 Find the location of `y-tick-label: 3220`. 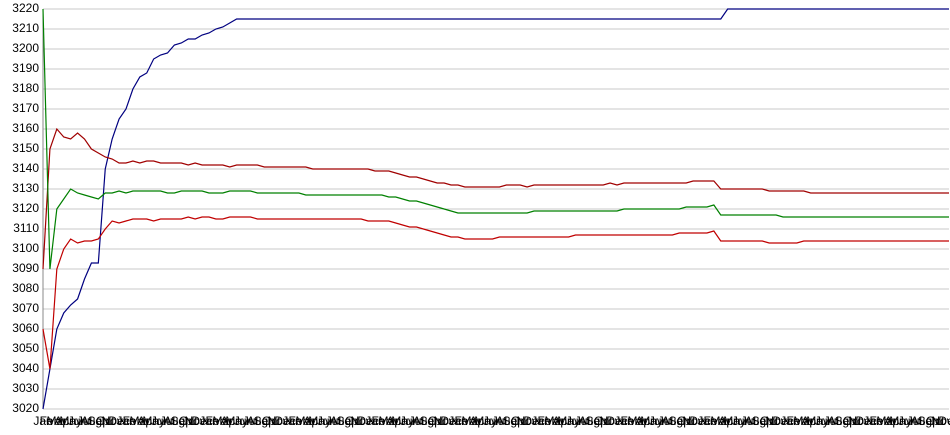

y-tick-label: 3220 is located at coordinates (25, 8).